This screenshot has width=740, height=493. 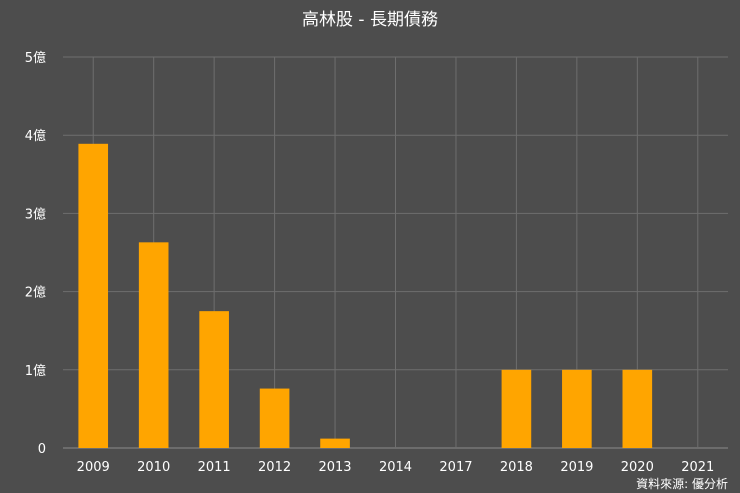 I want to click on bar-2009, so click(x=93, y=295).